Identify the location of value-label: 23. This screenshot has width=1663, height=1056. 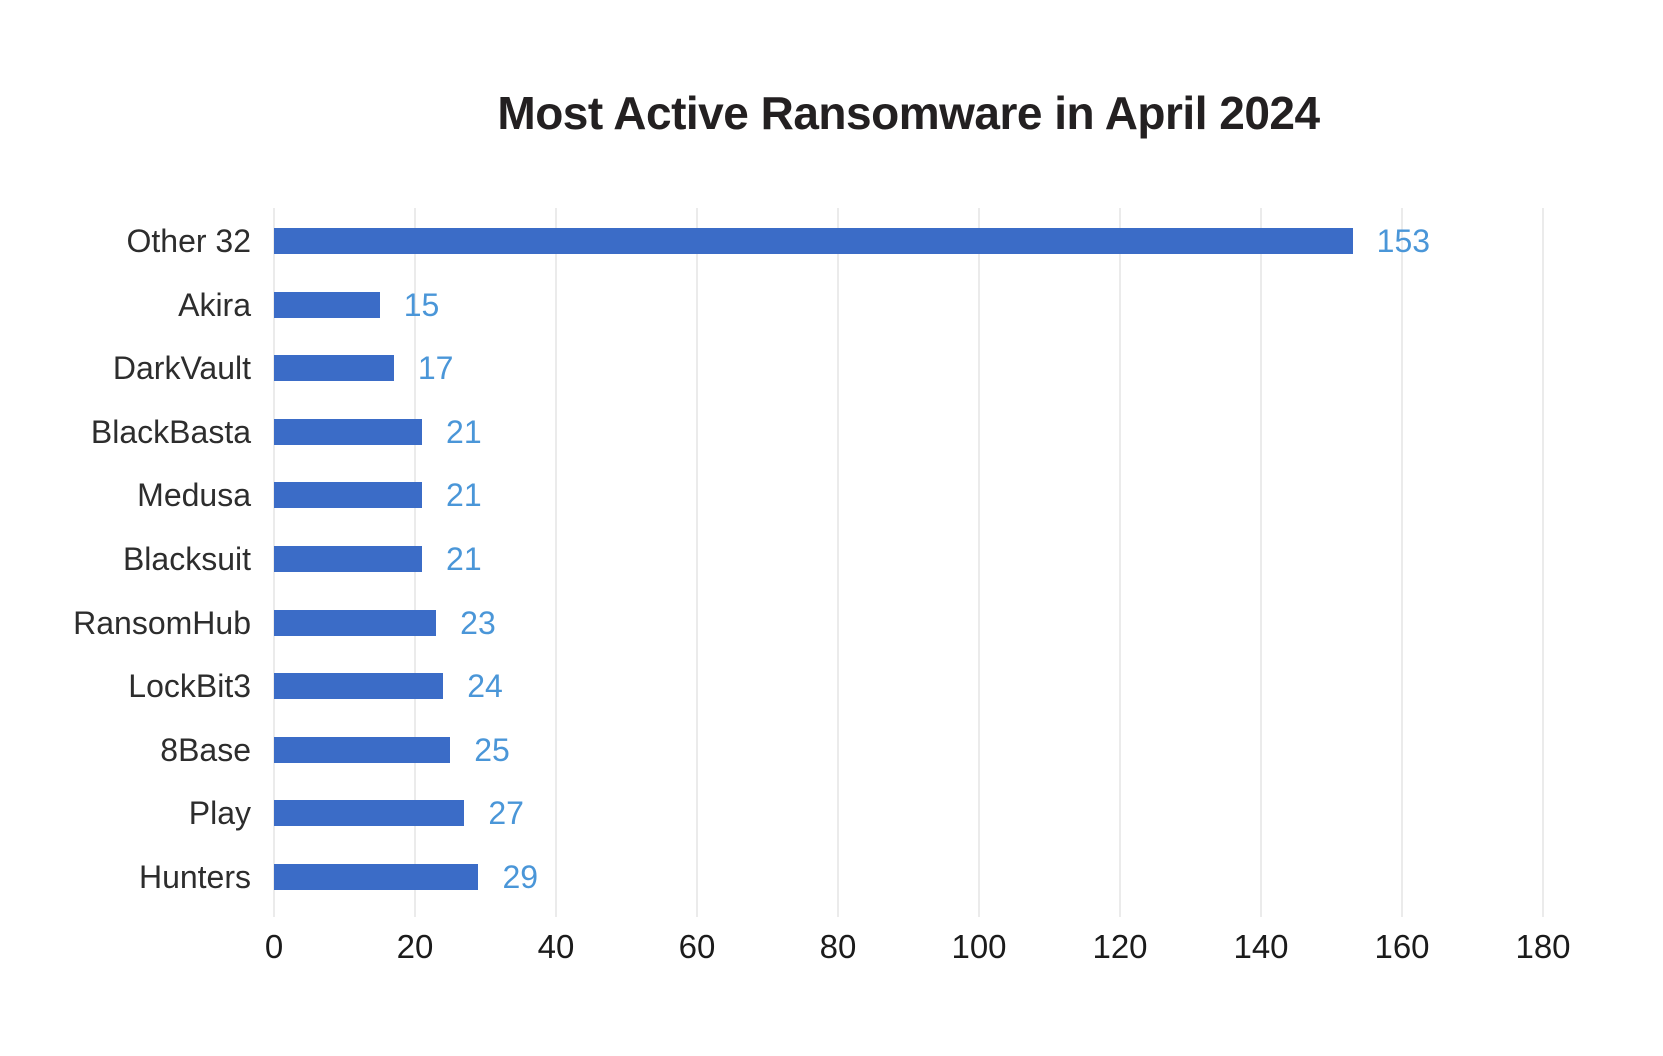
(478, 622).